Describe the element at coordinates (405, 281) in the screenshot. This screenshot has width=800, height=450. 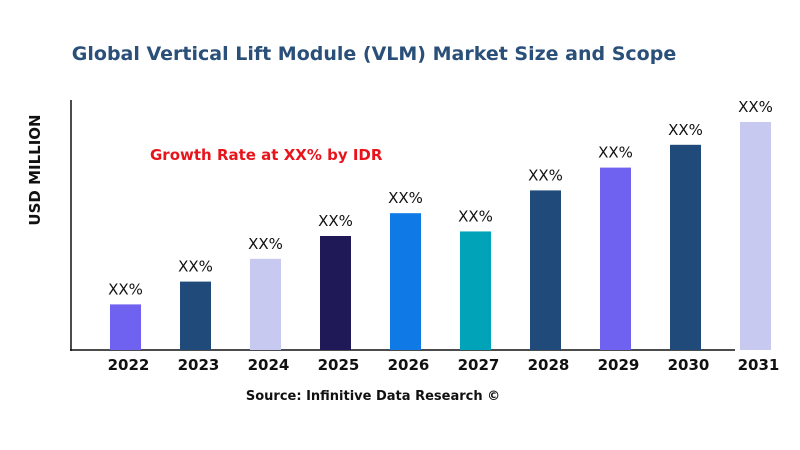
I see `bar-2026` at that location.